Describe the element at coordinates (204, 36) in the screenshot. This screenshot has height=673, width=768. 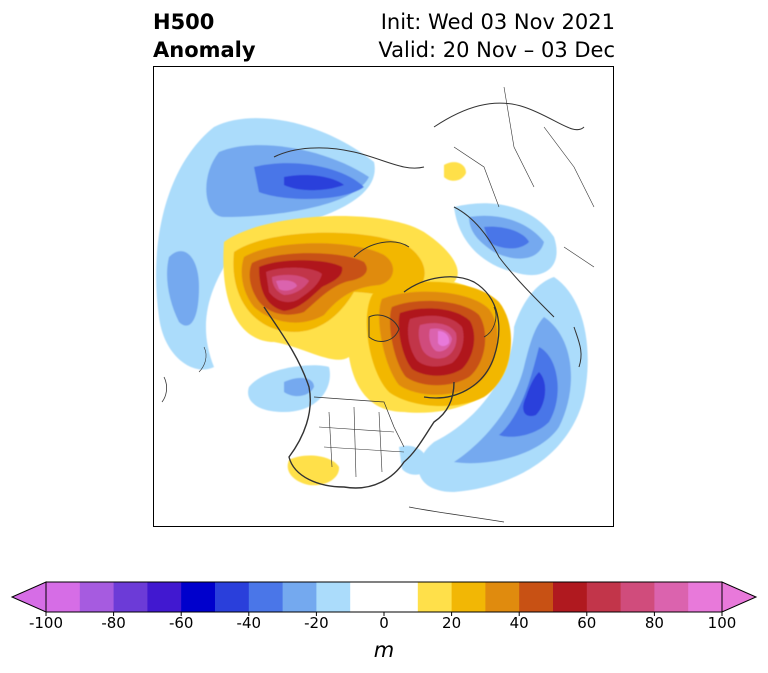
I see `map-title-left: H500 Anomaly` at that location.